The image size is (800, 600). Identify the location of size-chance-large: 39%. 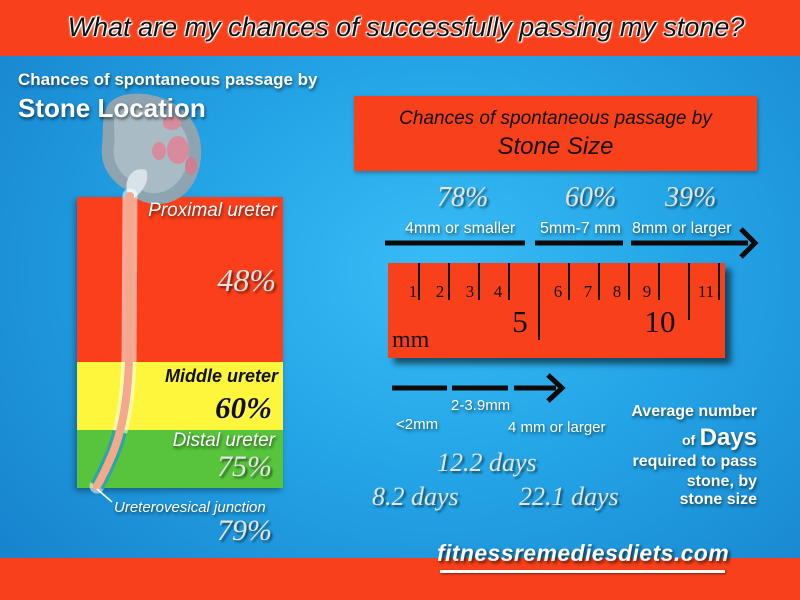
(691, 197).